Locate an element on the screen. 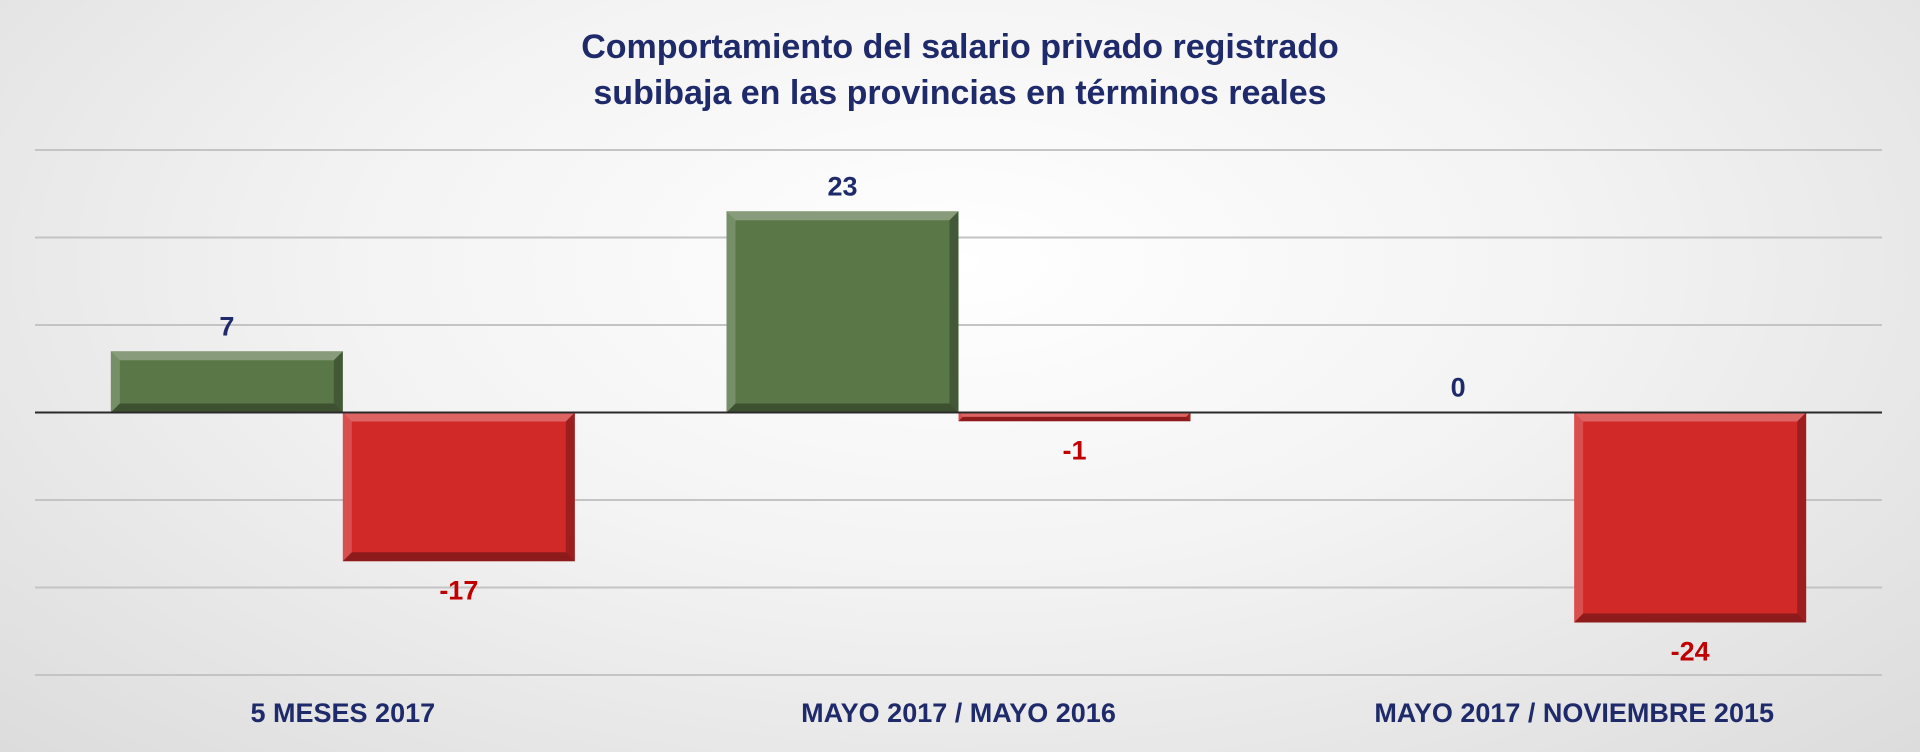 The image size is (1920, 752). data-label: 23 is located at coordinates (842, 186).